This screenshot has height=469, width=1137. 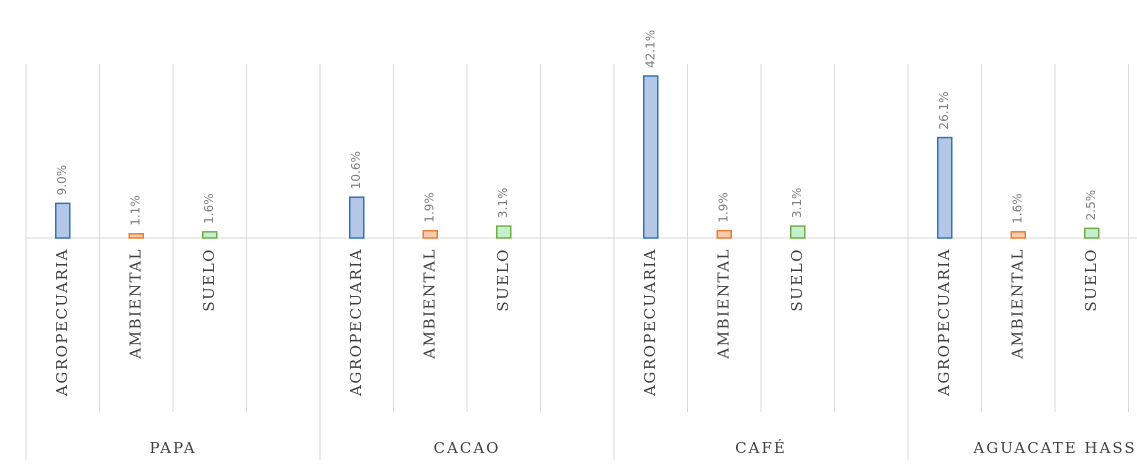 I want to click on data-label: 2.5%, so click(x=1091, y=205).